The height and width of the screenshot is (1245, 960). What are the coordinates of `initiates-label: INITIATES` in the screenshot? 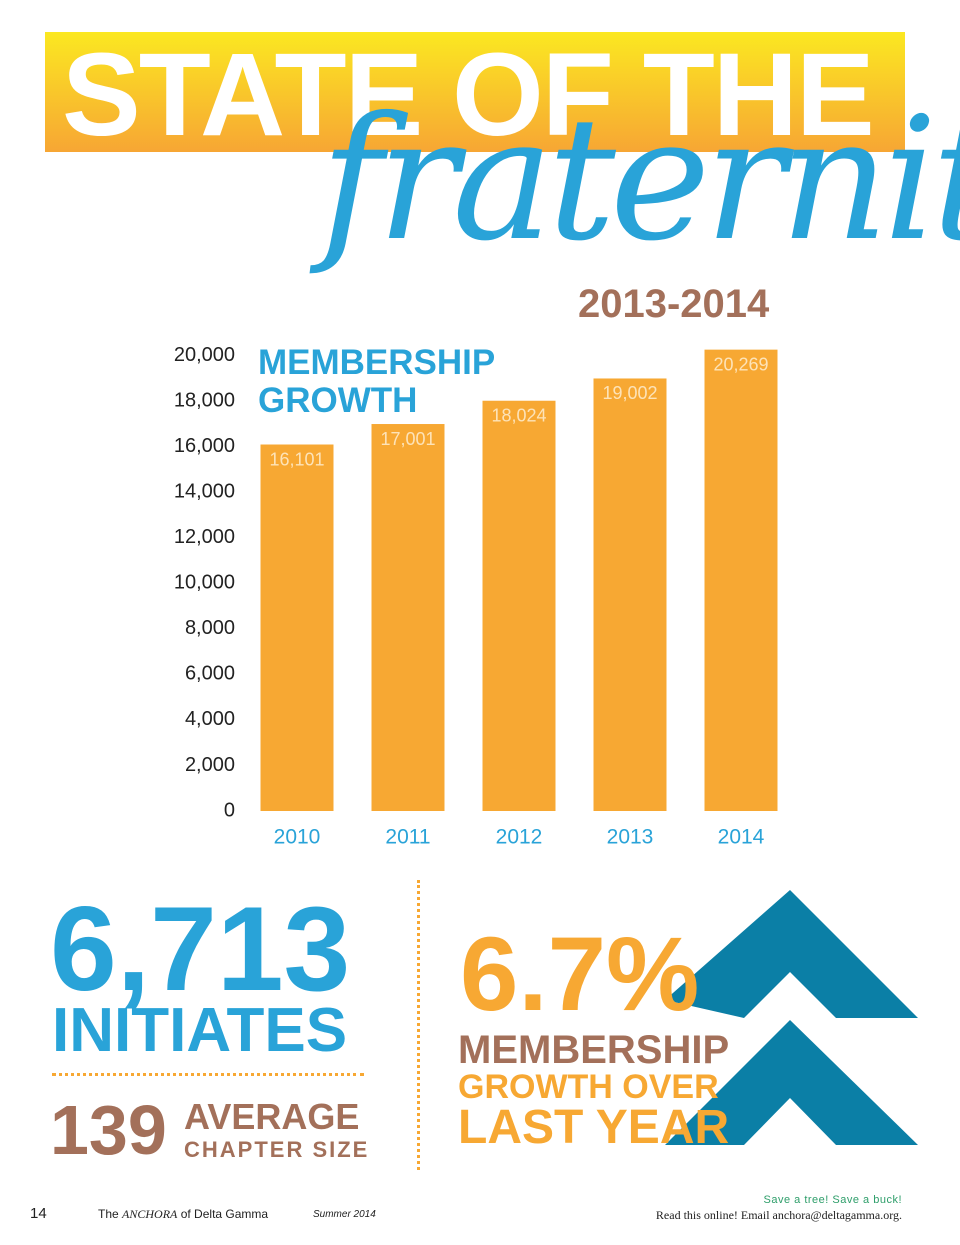 It's located at (200, 1030).